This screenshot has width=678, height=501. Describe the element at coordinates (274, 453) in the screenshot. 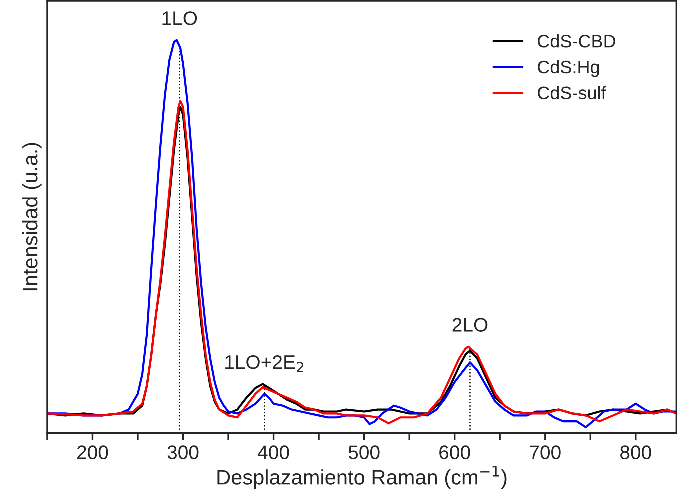

I see `x-tick-label: 400` at that location.